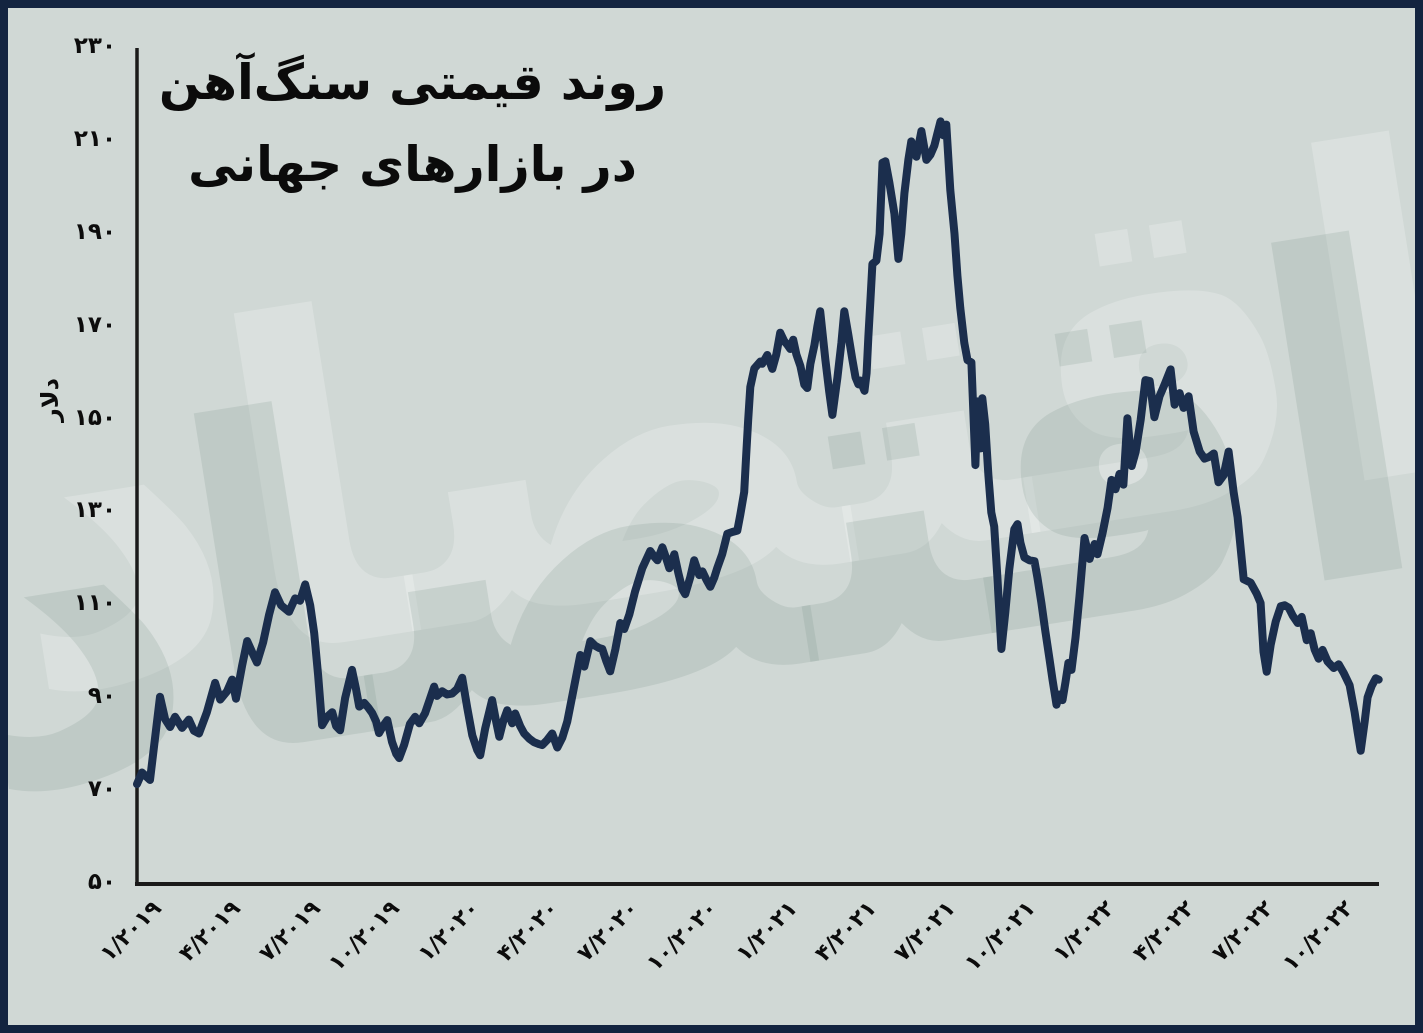 This screenshot has width=1423, height=1033. Describe the element at coordinates (101, 696) in the screenshot. I see `y-tick-label: ۹۰` at that location.